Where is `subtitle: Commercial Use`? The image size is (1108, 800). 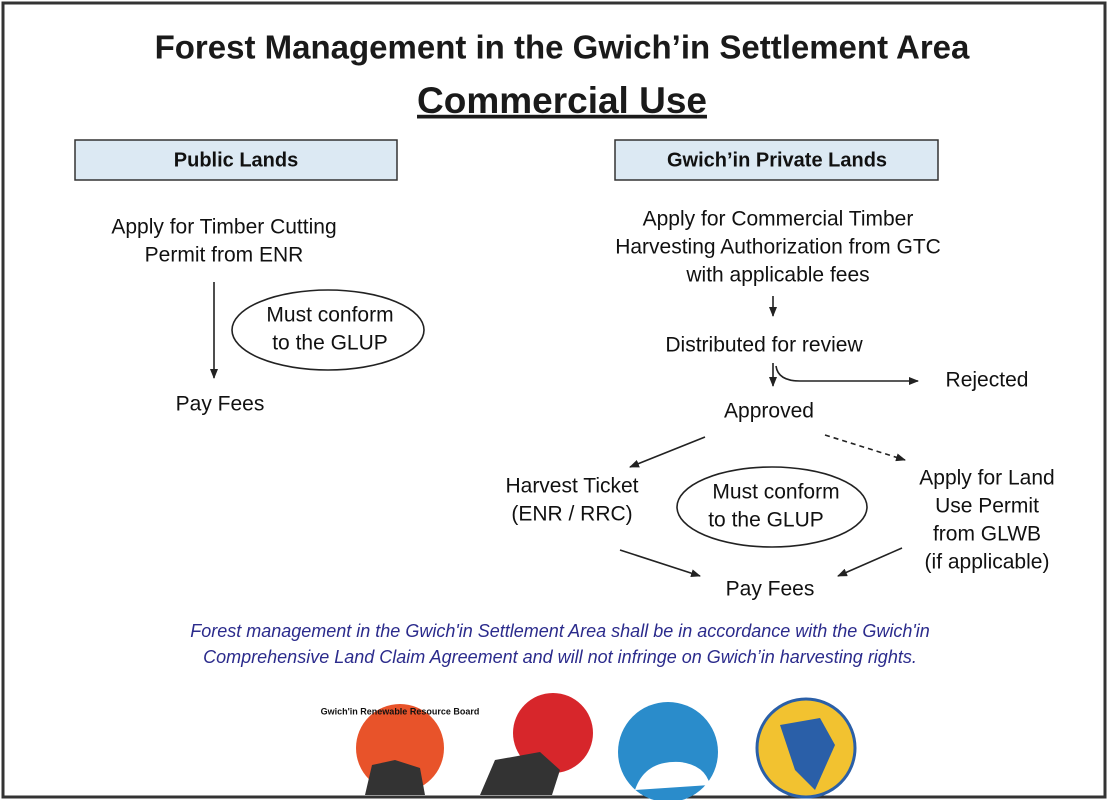
subtitle: Commercial Use is located at coordinates (562, 100).